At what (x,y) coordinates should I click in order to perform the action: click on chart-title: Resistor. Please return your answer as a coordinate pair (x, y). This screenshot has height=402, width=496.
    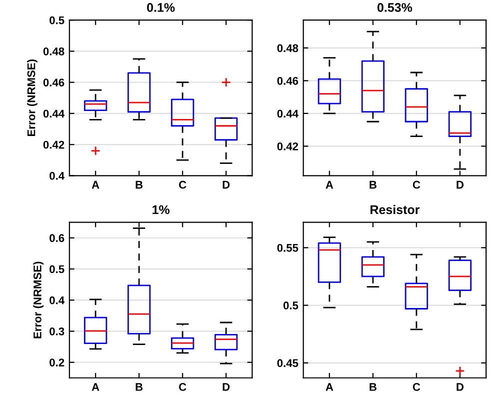
    Looking at the image, I should click on (395, 209).